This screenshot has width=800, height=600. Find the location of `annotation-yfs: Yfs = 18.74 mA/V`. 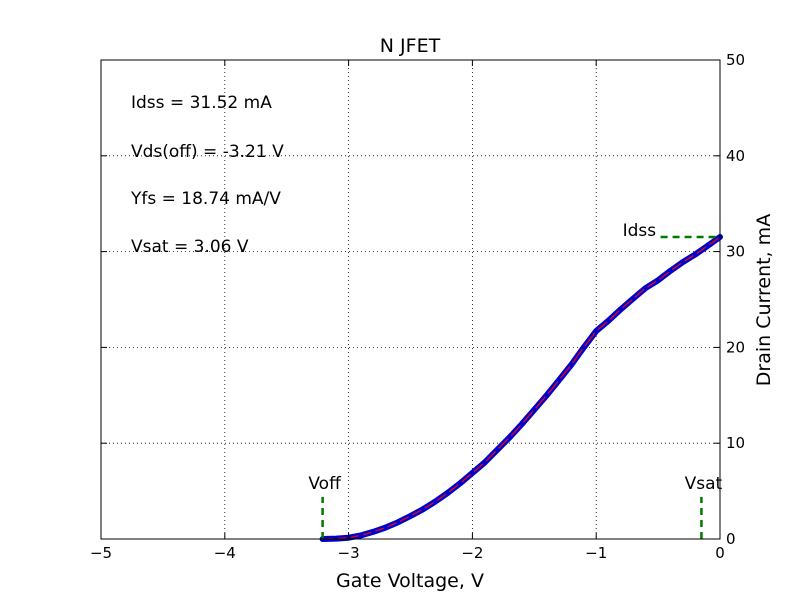

annotation-yfs: Yfs = 18.74 mA/V is located at coordinates (205, 199).